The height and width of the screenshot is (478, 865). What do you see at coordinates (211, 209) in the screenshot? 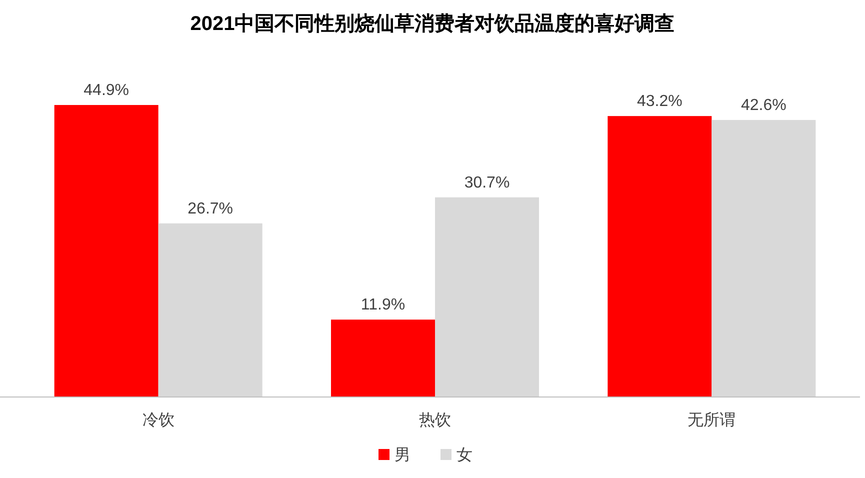
I see `data-label: 26.7%` at bounding box center [211, 209].